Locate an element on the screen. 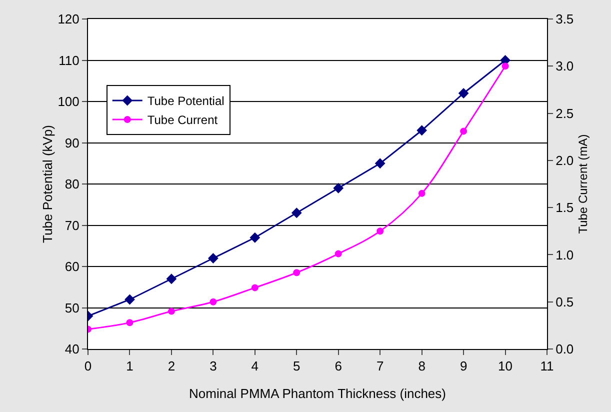  y2-tick-label: 1.0 is located at coordinates (565, 254).